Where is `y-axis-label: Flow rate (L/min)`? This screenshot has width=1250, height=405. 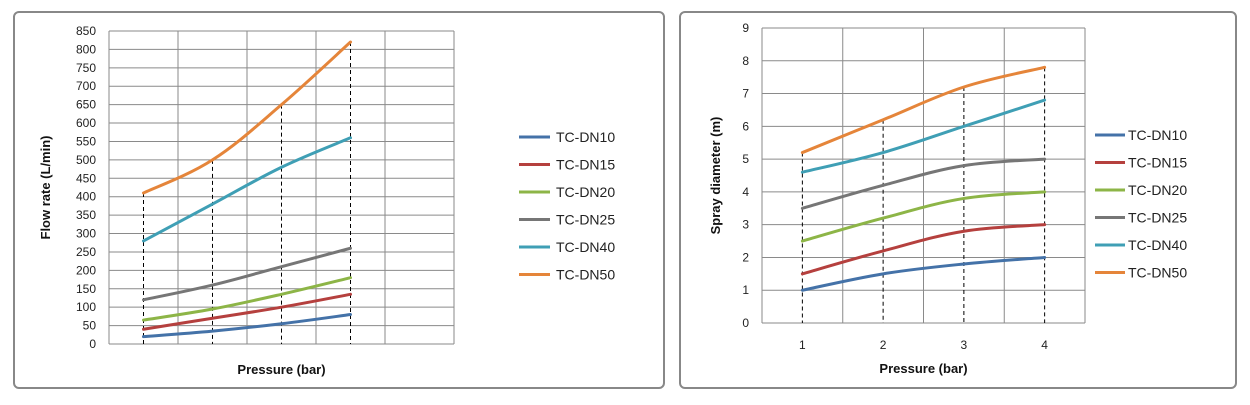 y-axis-label: Flow rate (L/min) is located at coordinates (45, 188).